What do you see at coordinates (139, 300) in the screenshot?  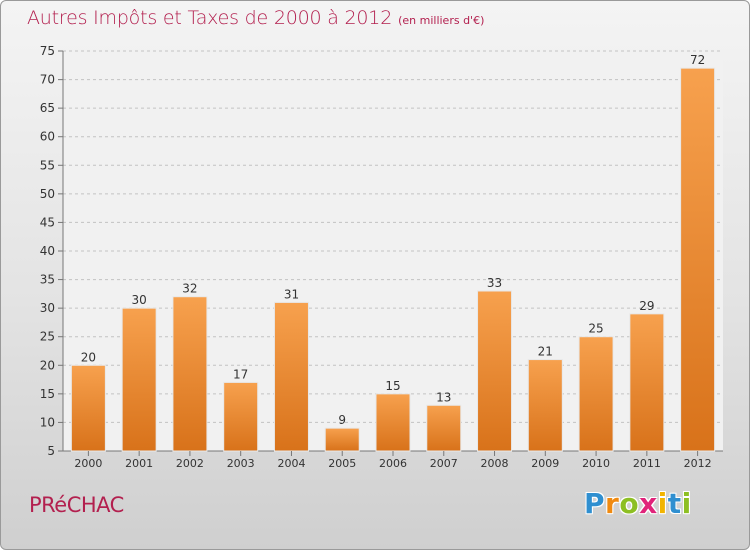 I see `bar-value-label: 30` at bounding box center [139, 300].